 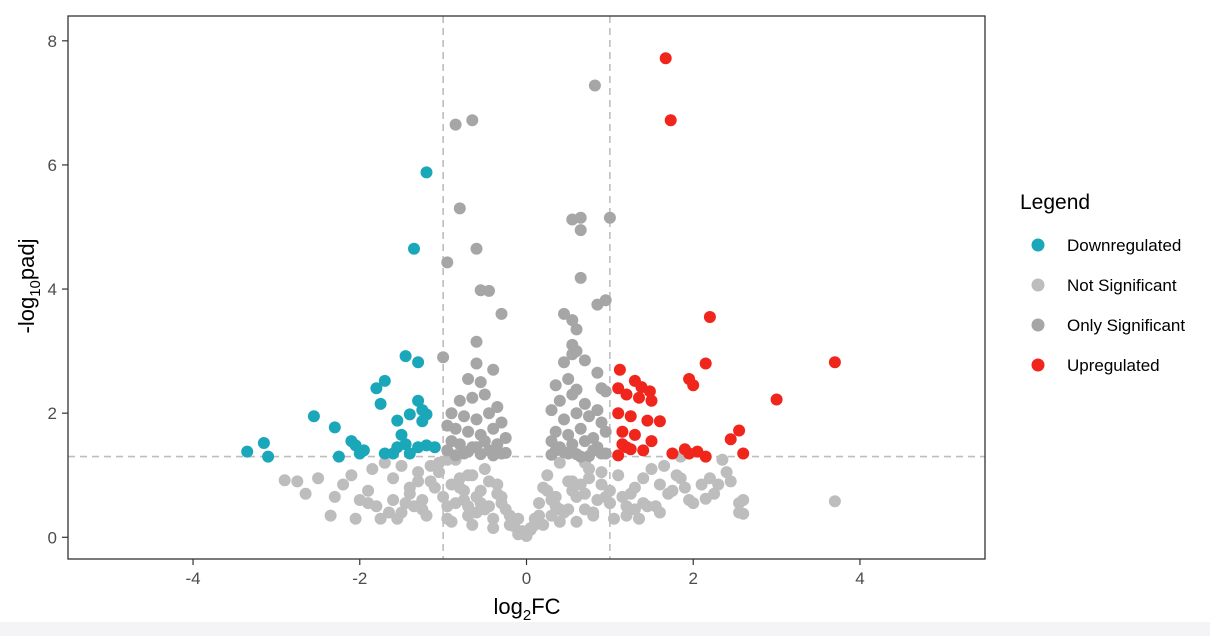 I want to click on x-axis-title: log2FC, so click(x=526, y=609).